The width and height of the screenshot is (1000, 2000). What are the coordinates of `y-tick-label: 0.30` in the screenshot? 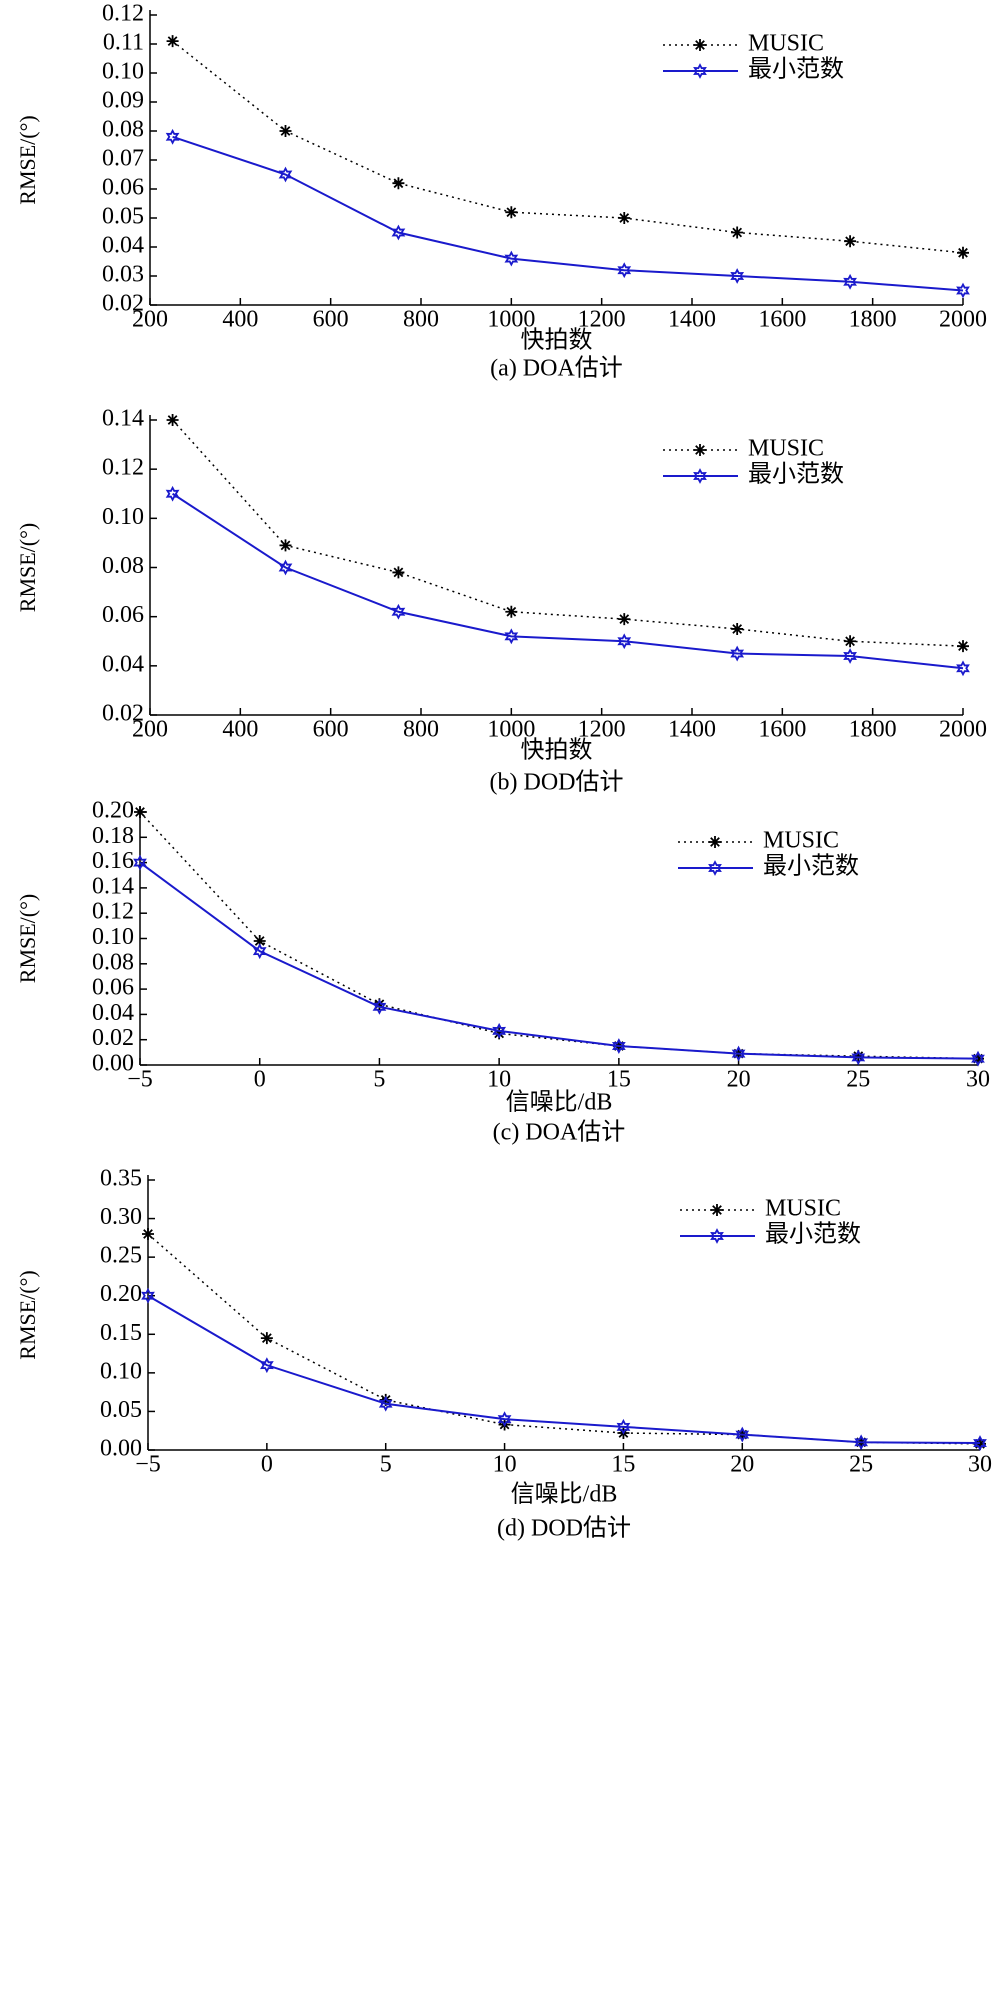 It's located at (121, 1217).